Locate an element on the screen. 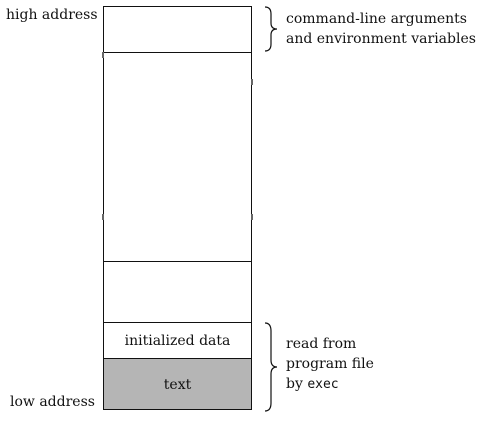 This screenshot has width=496, height=421. empty-segment is located at coordinates (177, 292).